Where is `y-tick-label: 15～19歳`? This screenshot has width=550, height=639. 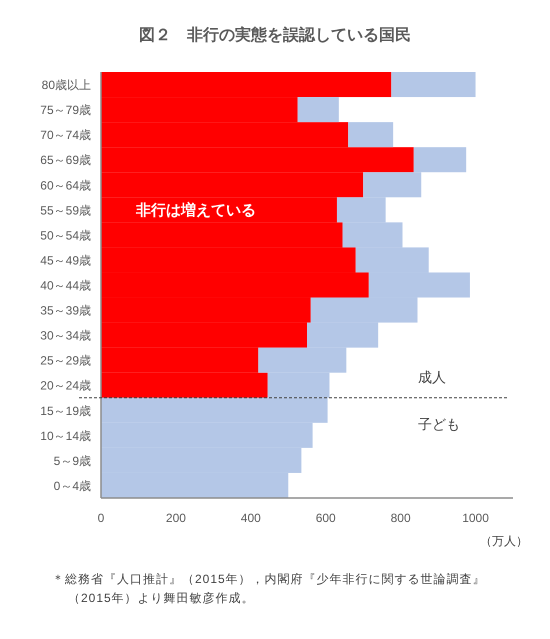
y-tick-label: 15～19歳 is located at coordinates (65, 411).